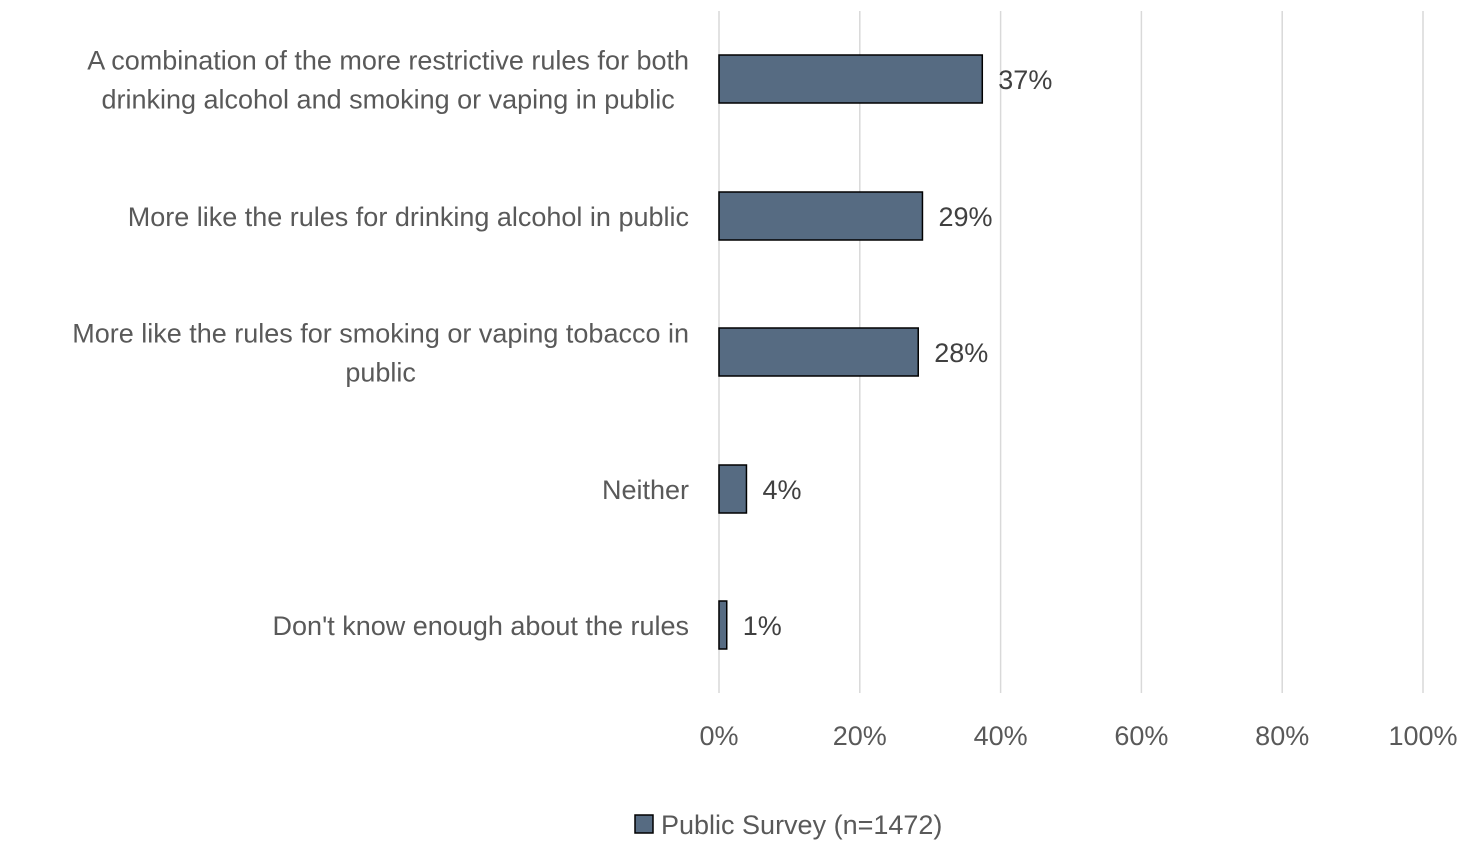 Image resolution: width=1464 pixels, height=841 pixels. I want to click on data-labels: 37% 29% 28% 4% 1%, so click(898, 353).